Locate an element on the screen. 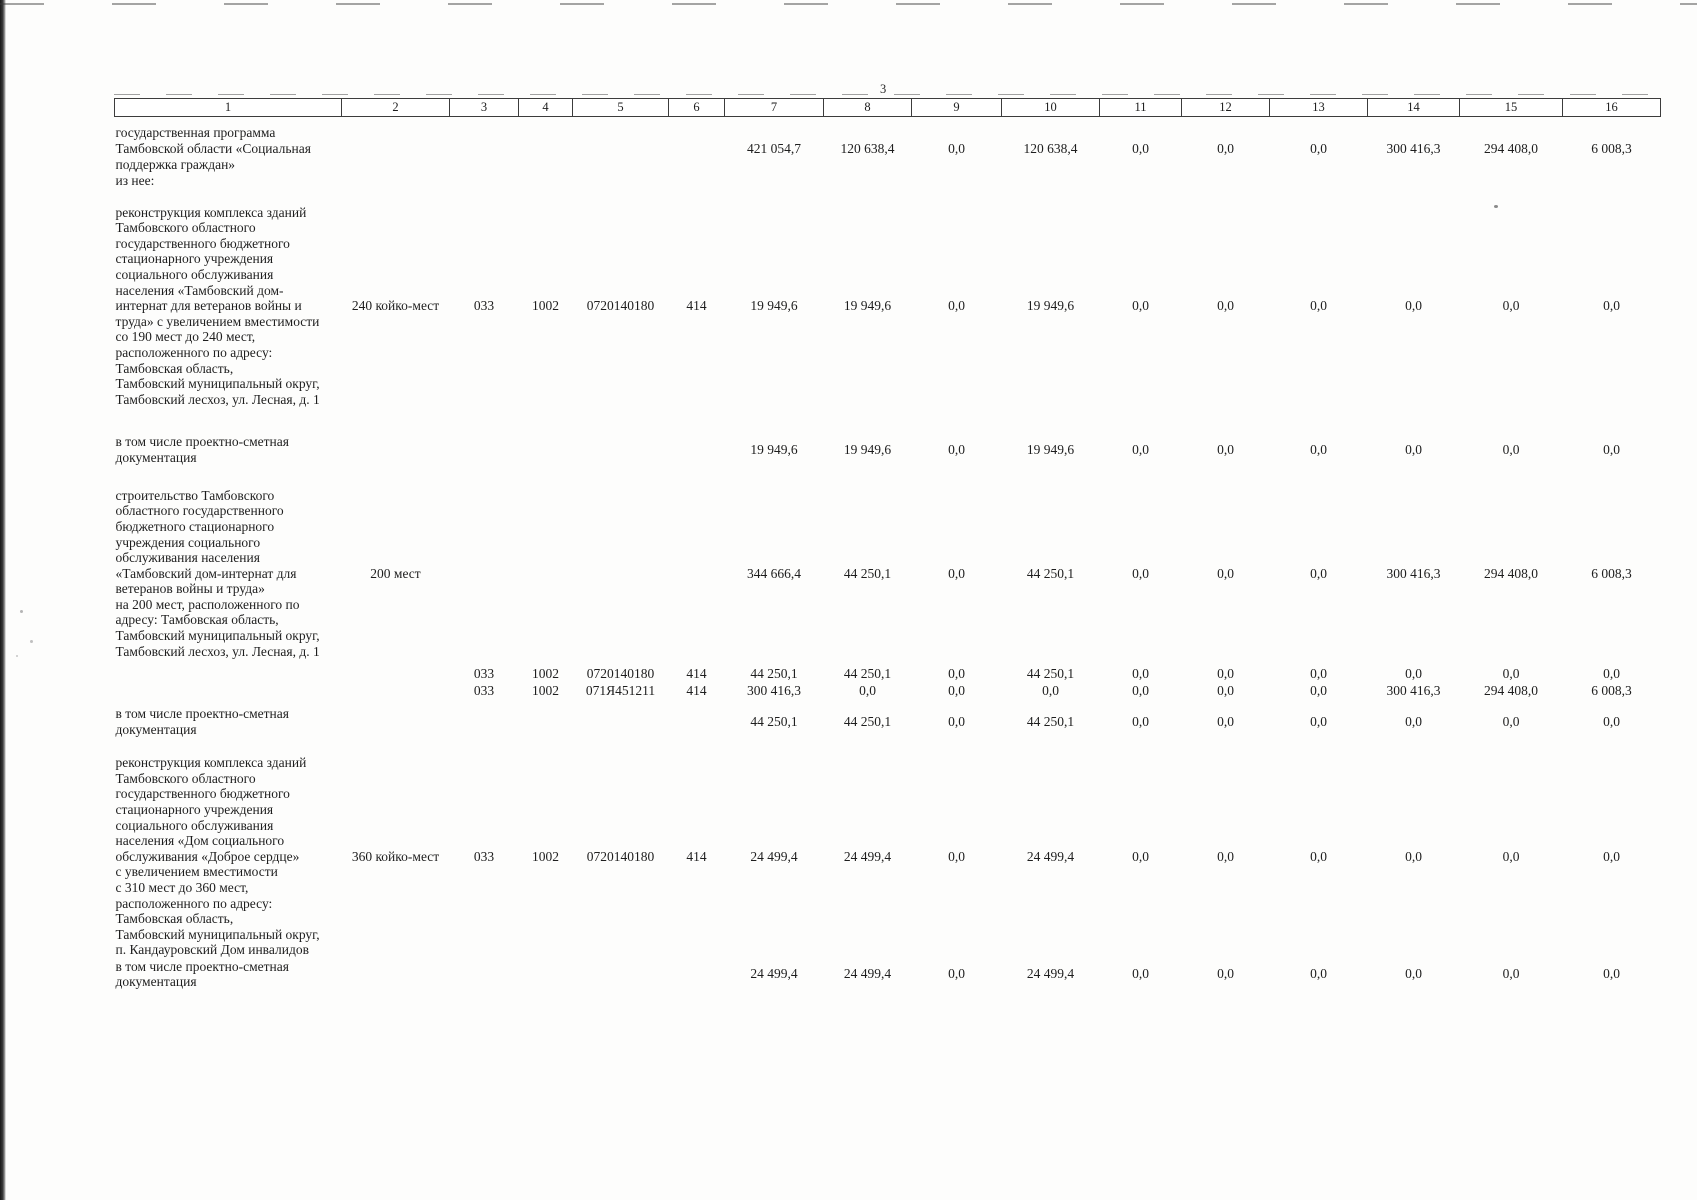 This screenshot has height=1200, width=1697. row-design-docs-1-cell-10: 19 949,6 is located at coordinates (1050, 449).